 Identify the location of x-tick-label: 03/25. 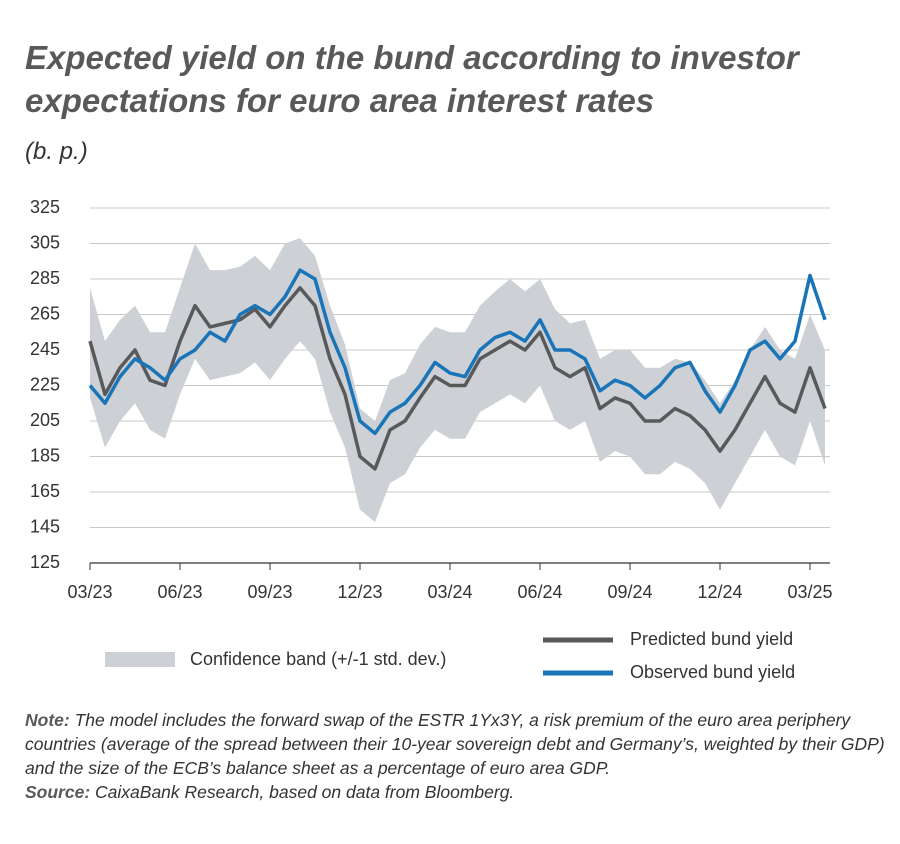
(809, 592).